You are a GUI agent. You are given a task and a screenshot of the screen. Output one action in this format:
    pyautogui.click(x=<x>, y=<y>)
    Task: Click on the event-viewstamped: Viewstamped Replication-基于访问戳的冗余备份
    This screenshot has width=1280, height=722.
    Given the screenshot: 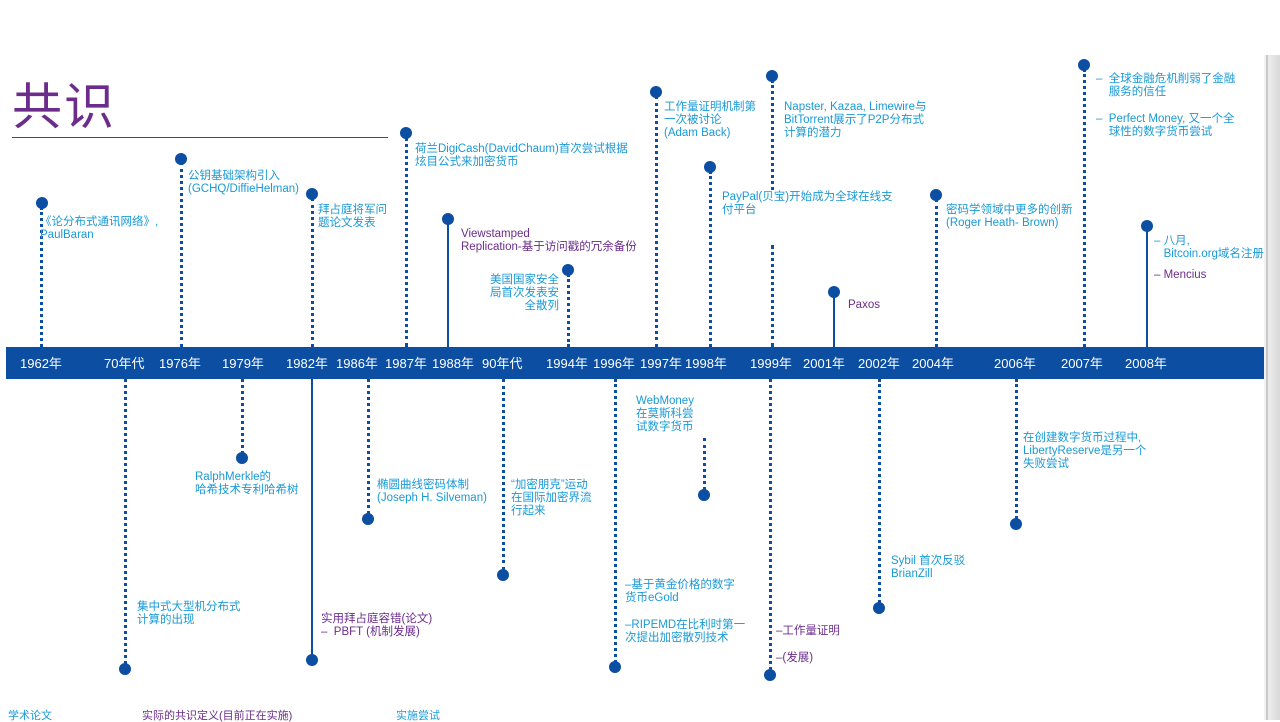 What is the action you would take?
    pyautogui.click(x=549, y=240)
    